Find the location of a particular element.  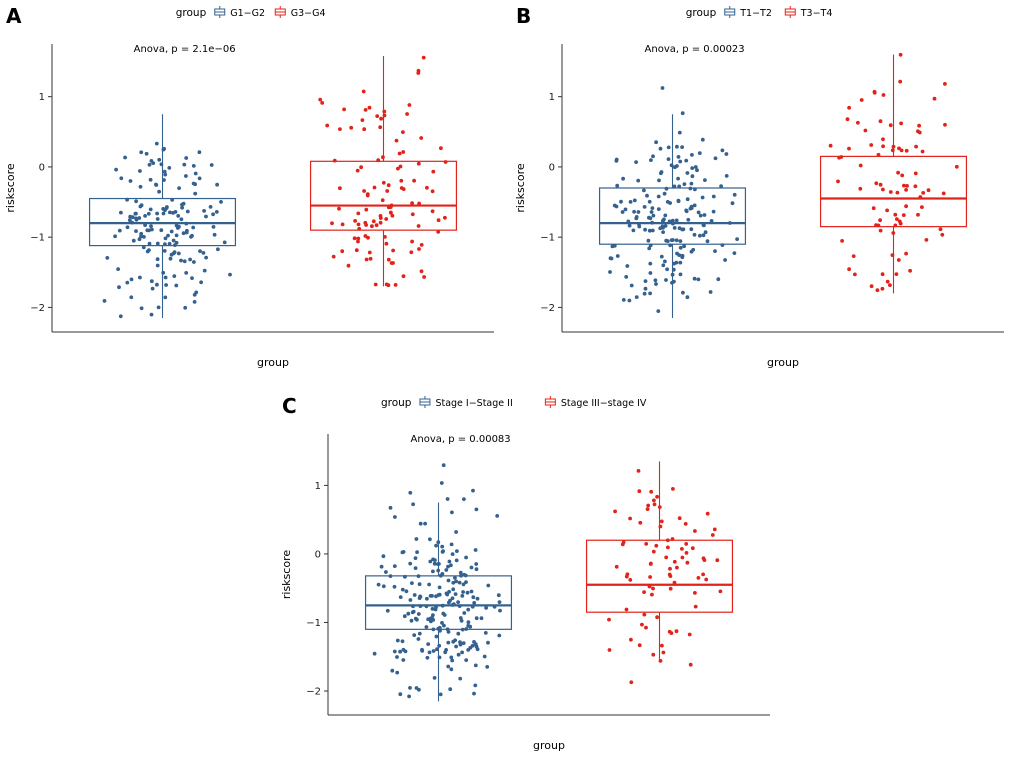

legend: group G1−G2 G3−G4 is located at coordinates (251, 12).